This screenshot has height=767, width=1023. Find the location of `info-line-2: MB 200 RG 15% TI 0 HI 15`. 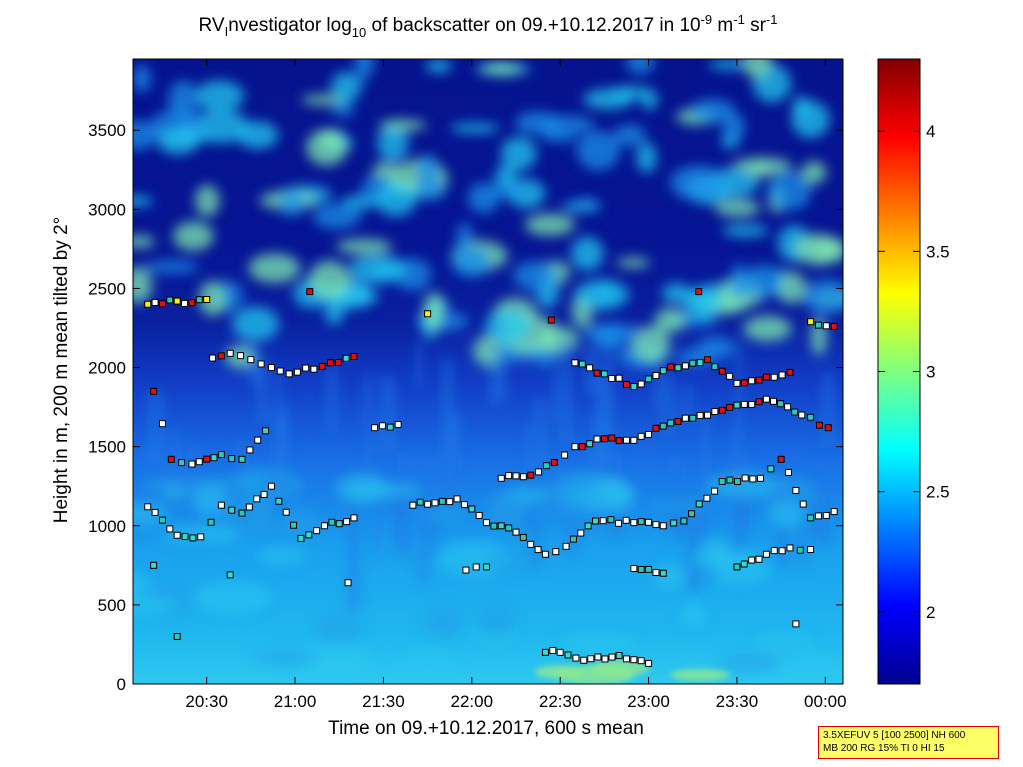

info-line-2: MB 200 RG 15% TI 0 HI 15 is located at coordinates (884, 748).